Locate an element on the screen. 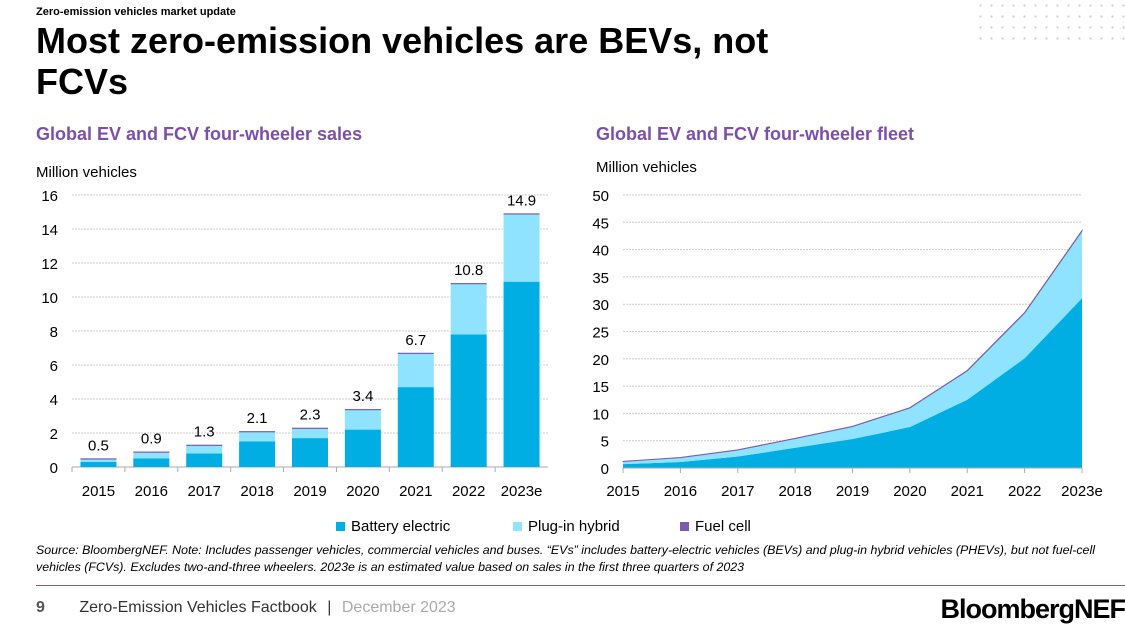 This screenshot has height=635, width=1125. right-chart-title: Global EV and FCV four-wheeler fleet is located at coordinates (755, 134).